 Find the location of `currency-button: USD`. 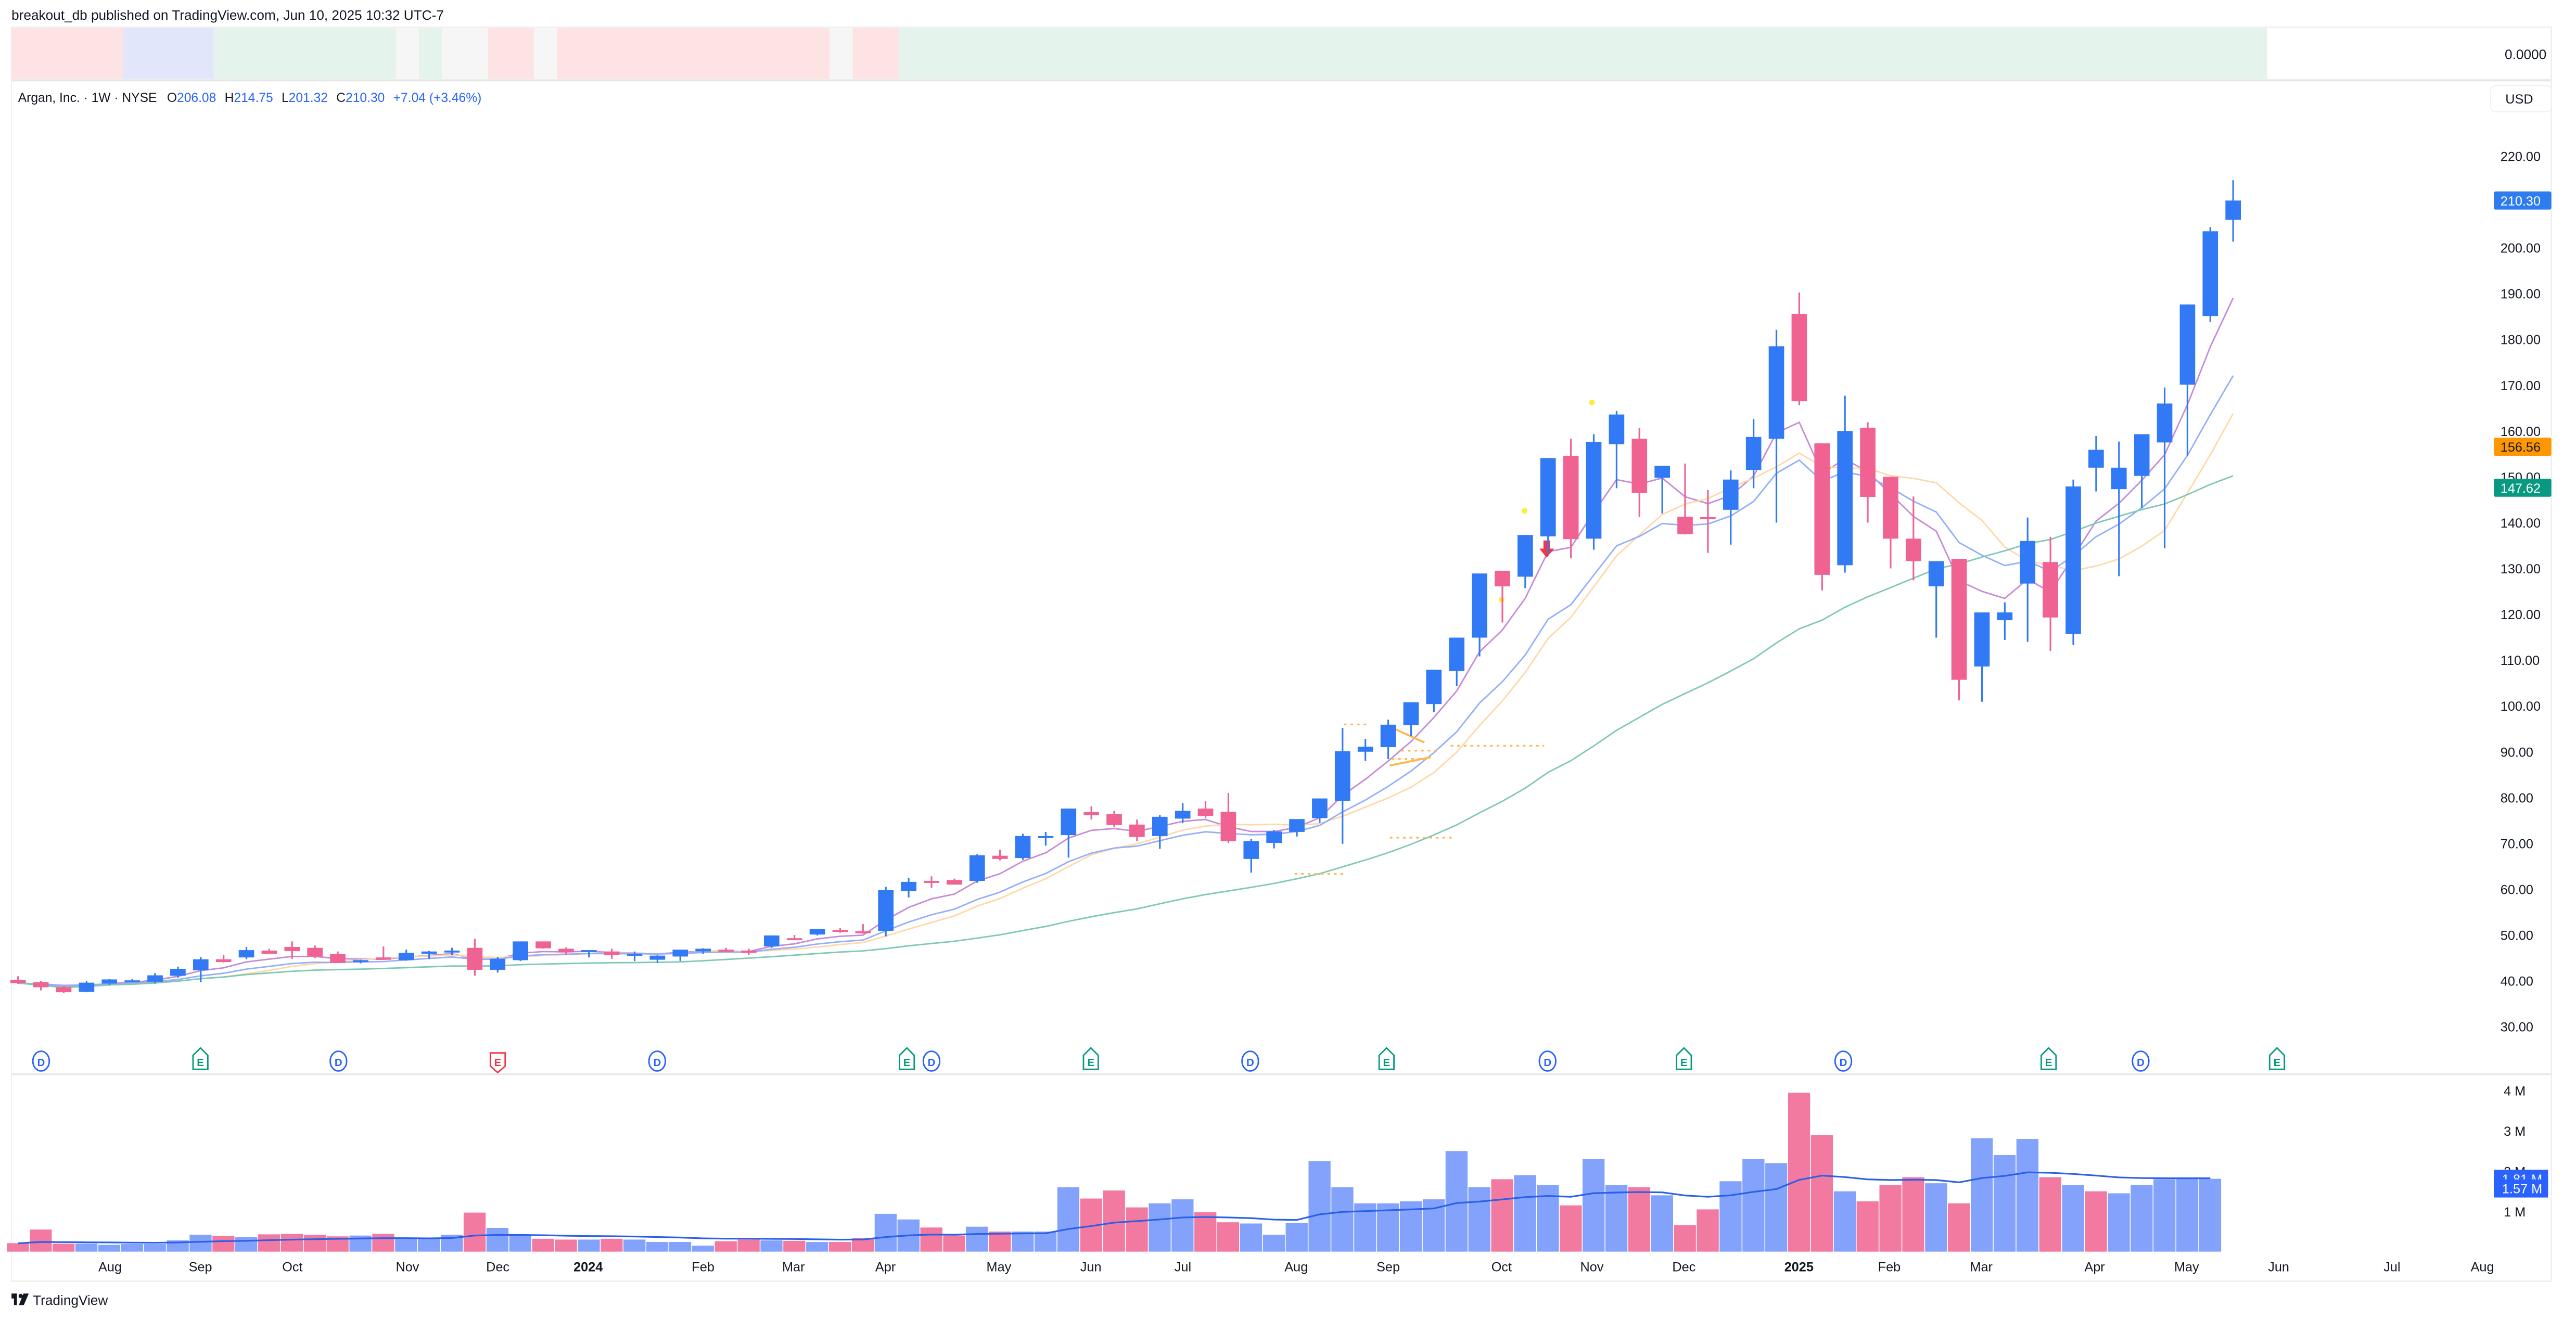

currency-button: USD is located at coordinates (2521, 98).